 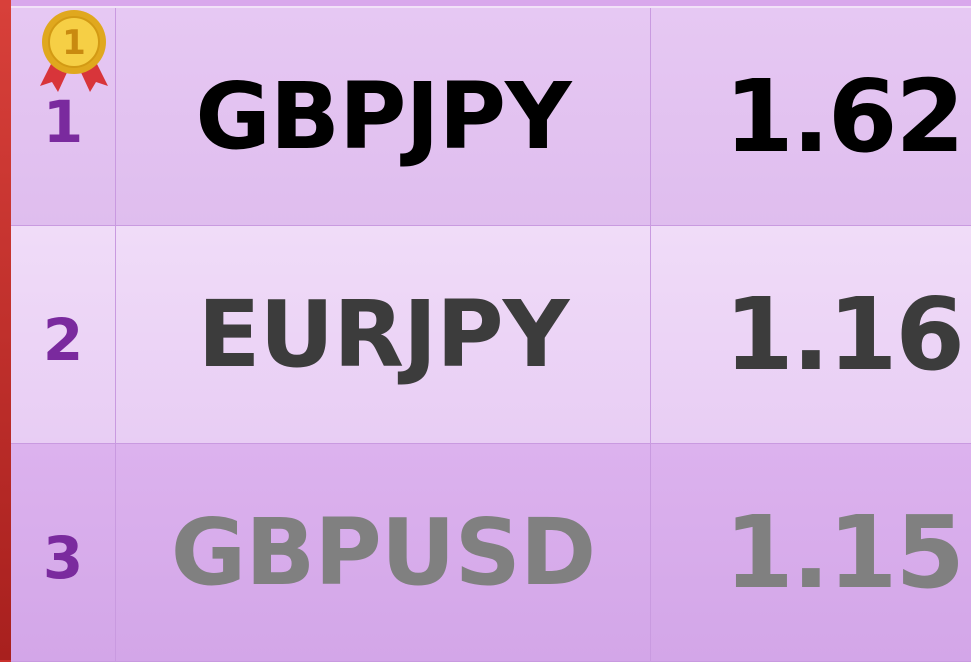 I want to click on value-cell: 1.16, so click(x=844, y=334).